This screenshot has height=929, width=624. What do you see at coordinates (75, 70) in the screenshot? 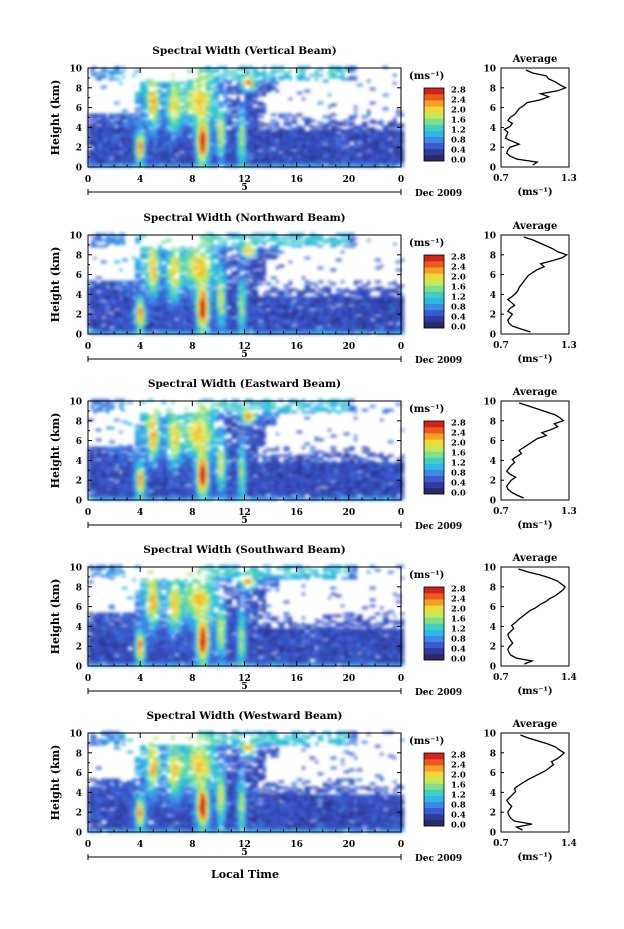
I see `y-tick-label: 10` at bounding box center [75, 70].